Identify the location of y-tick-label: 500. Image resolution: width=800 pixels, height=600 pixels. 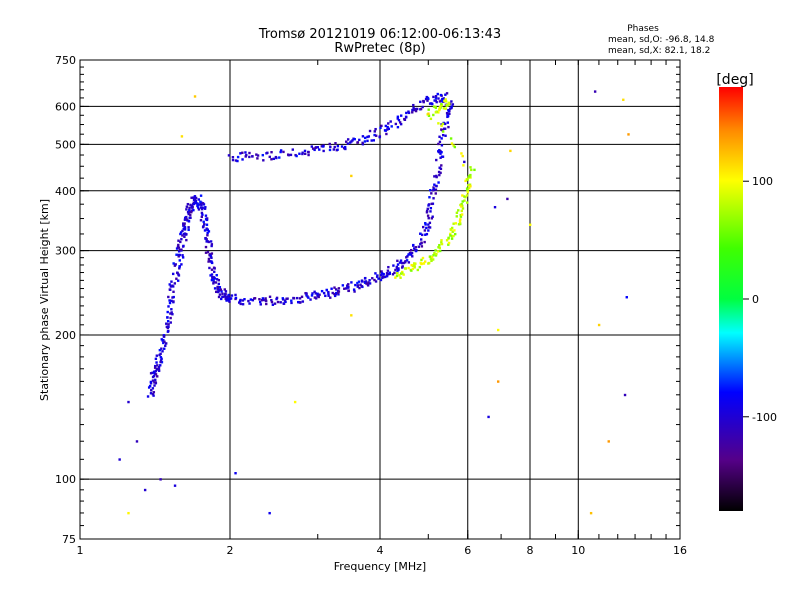
(65, 144).